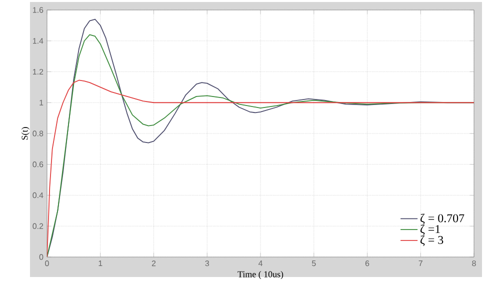 Image resolution: width=484 pixels, height=295 pixels. Describe the element at coordinates (430, 230) in the screenshot. I see `legend-label: ζ =1` at that location.